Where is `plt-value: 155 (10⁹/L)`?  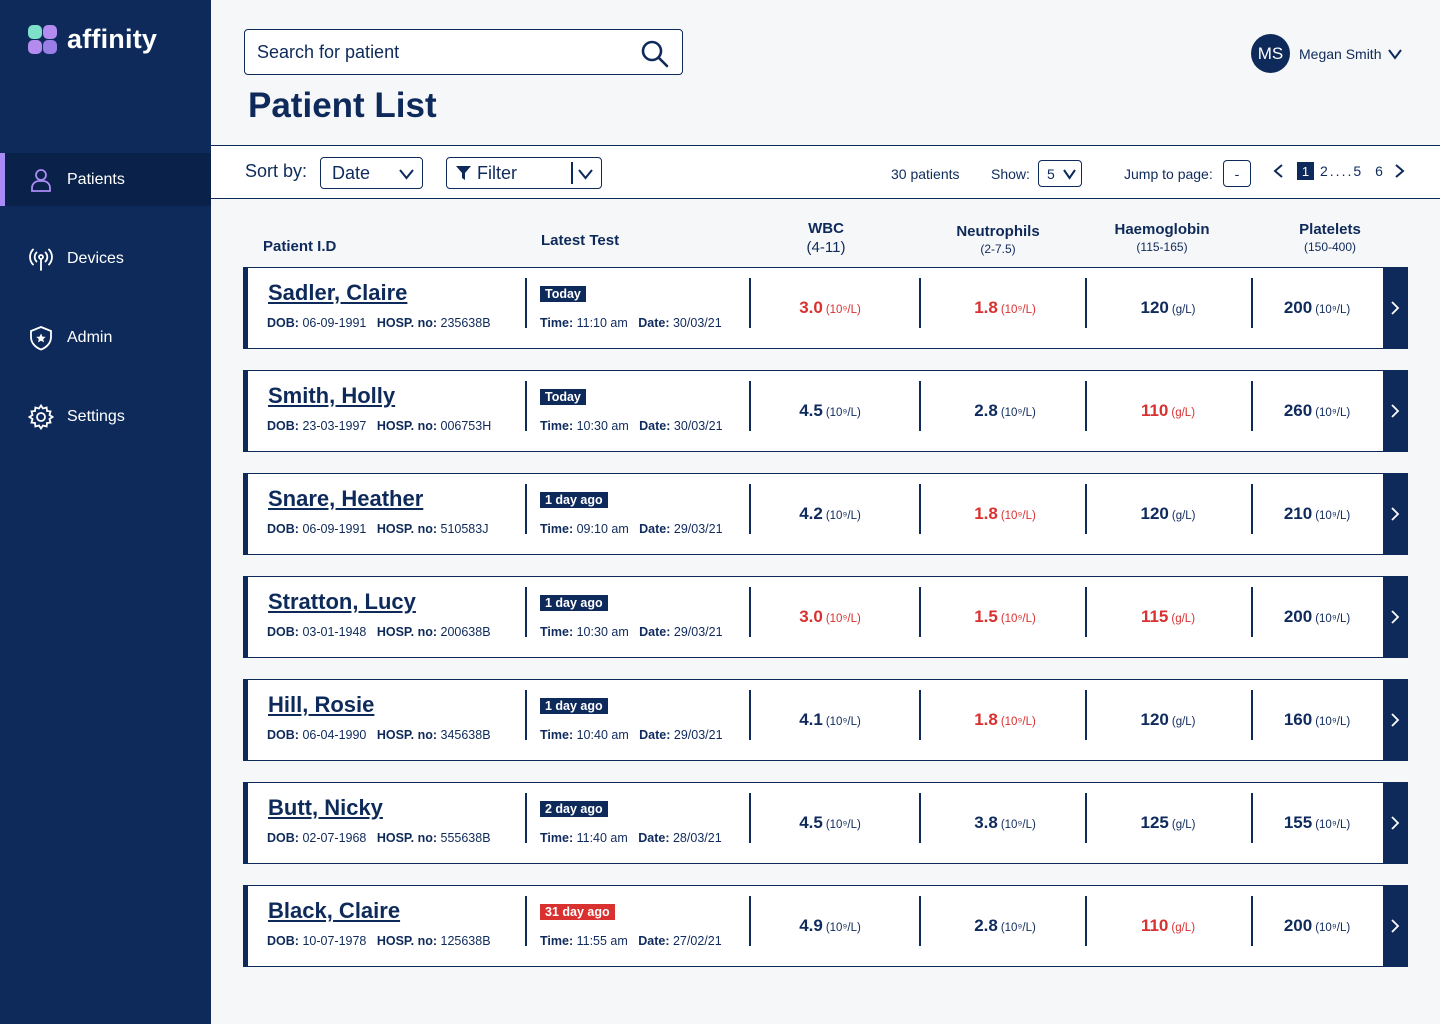 plt-value: 155 (10⁹/L) is located at coordinates (1317, 822).